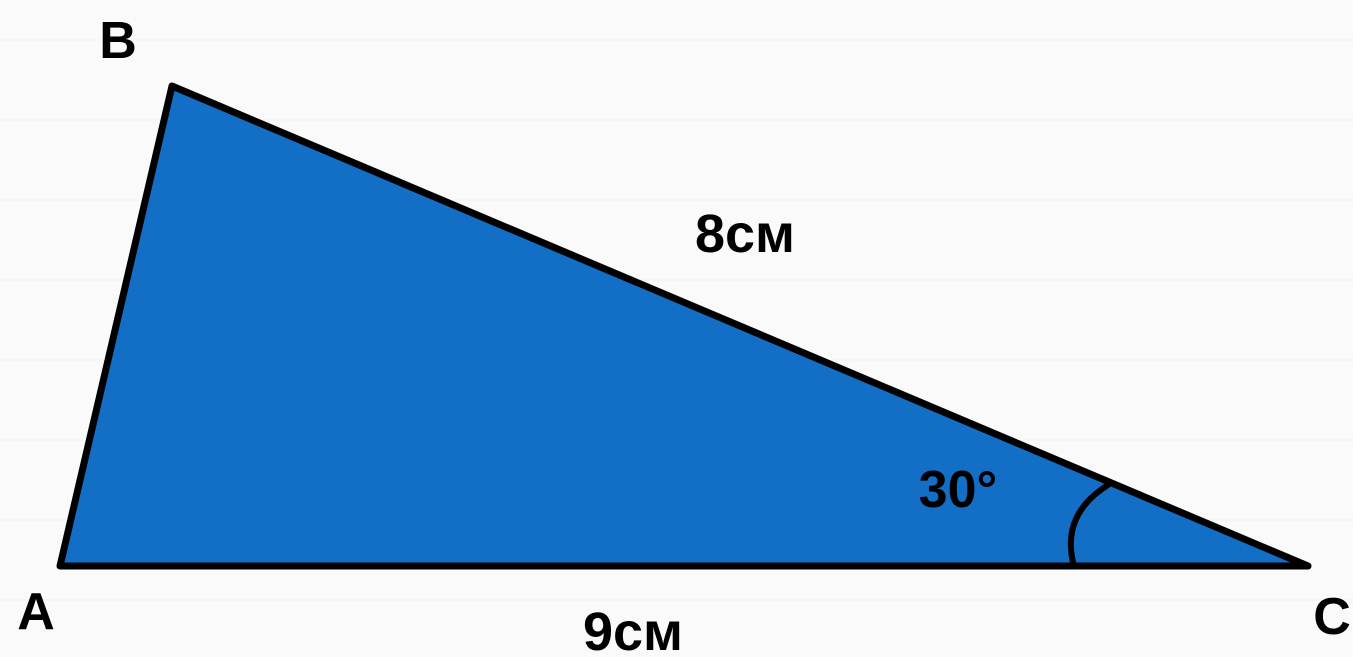  Describe the element at coordinates (633, 629) in the screenshot. I see `side-label-ac: 9см` at that location.